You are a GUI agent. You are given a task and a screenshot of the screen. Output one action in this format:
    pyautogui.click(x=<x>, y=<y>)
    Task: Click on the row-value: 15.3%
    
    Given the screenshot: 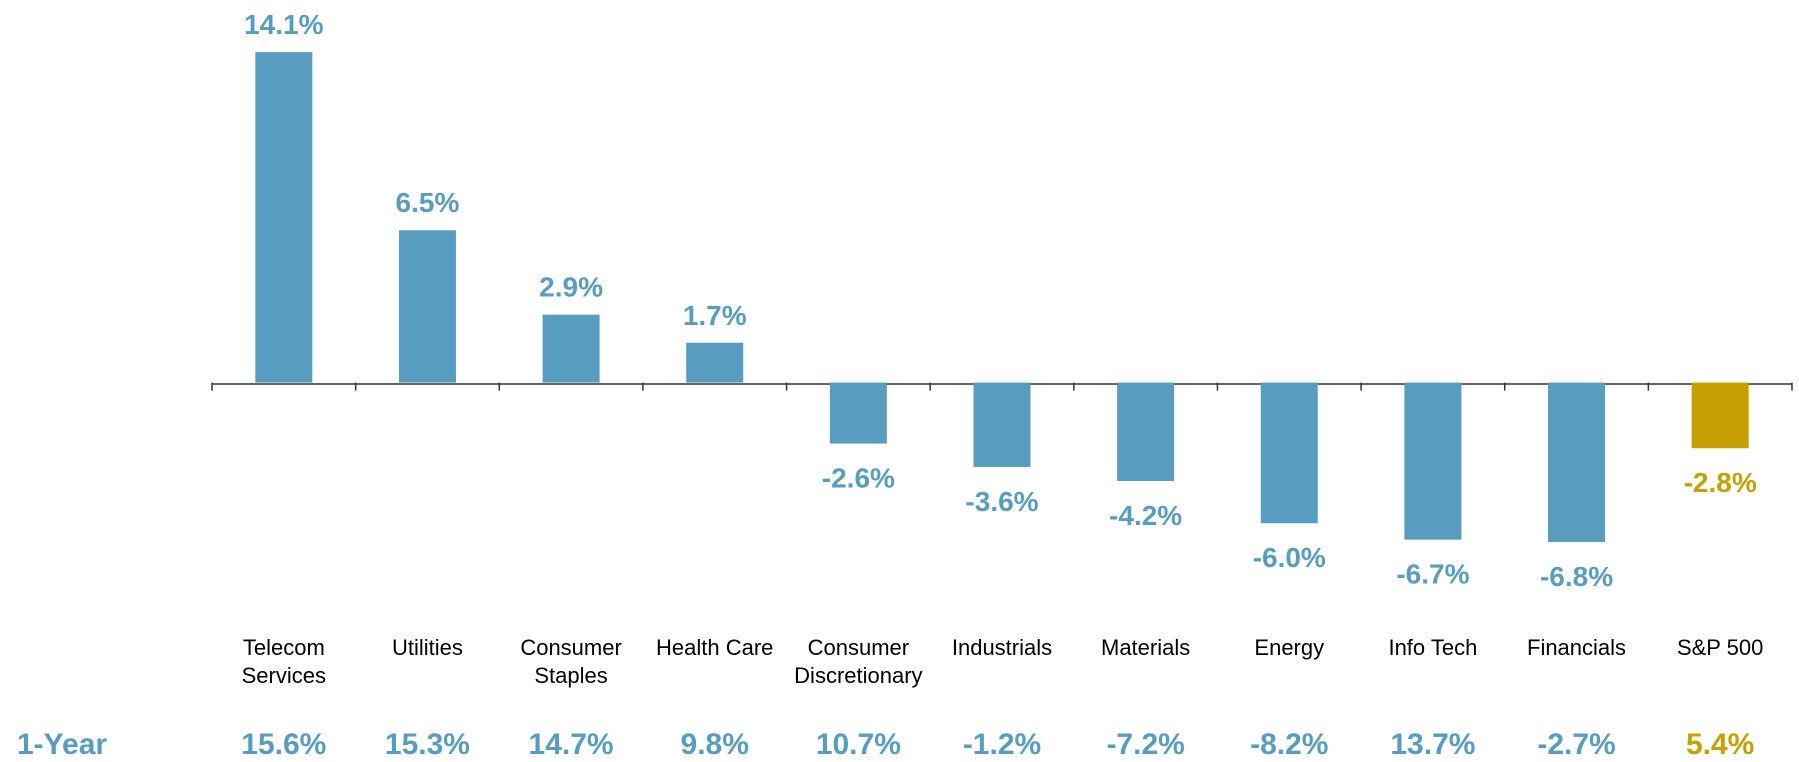 What is the action you would take?
    pyautogui.click(x=427, y=744)
    